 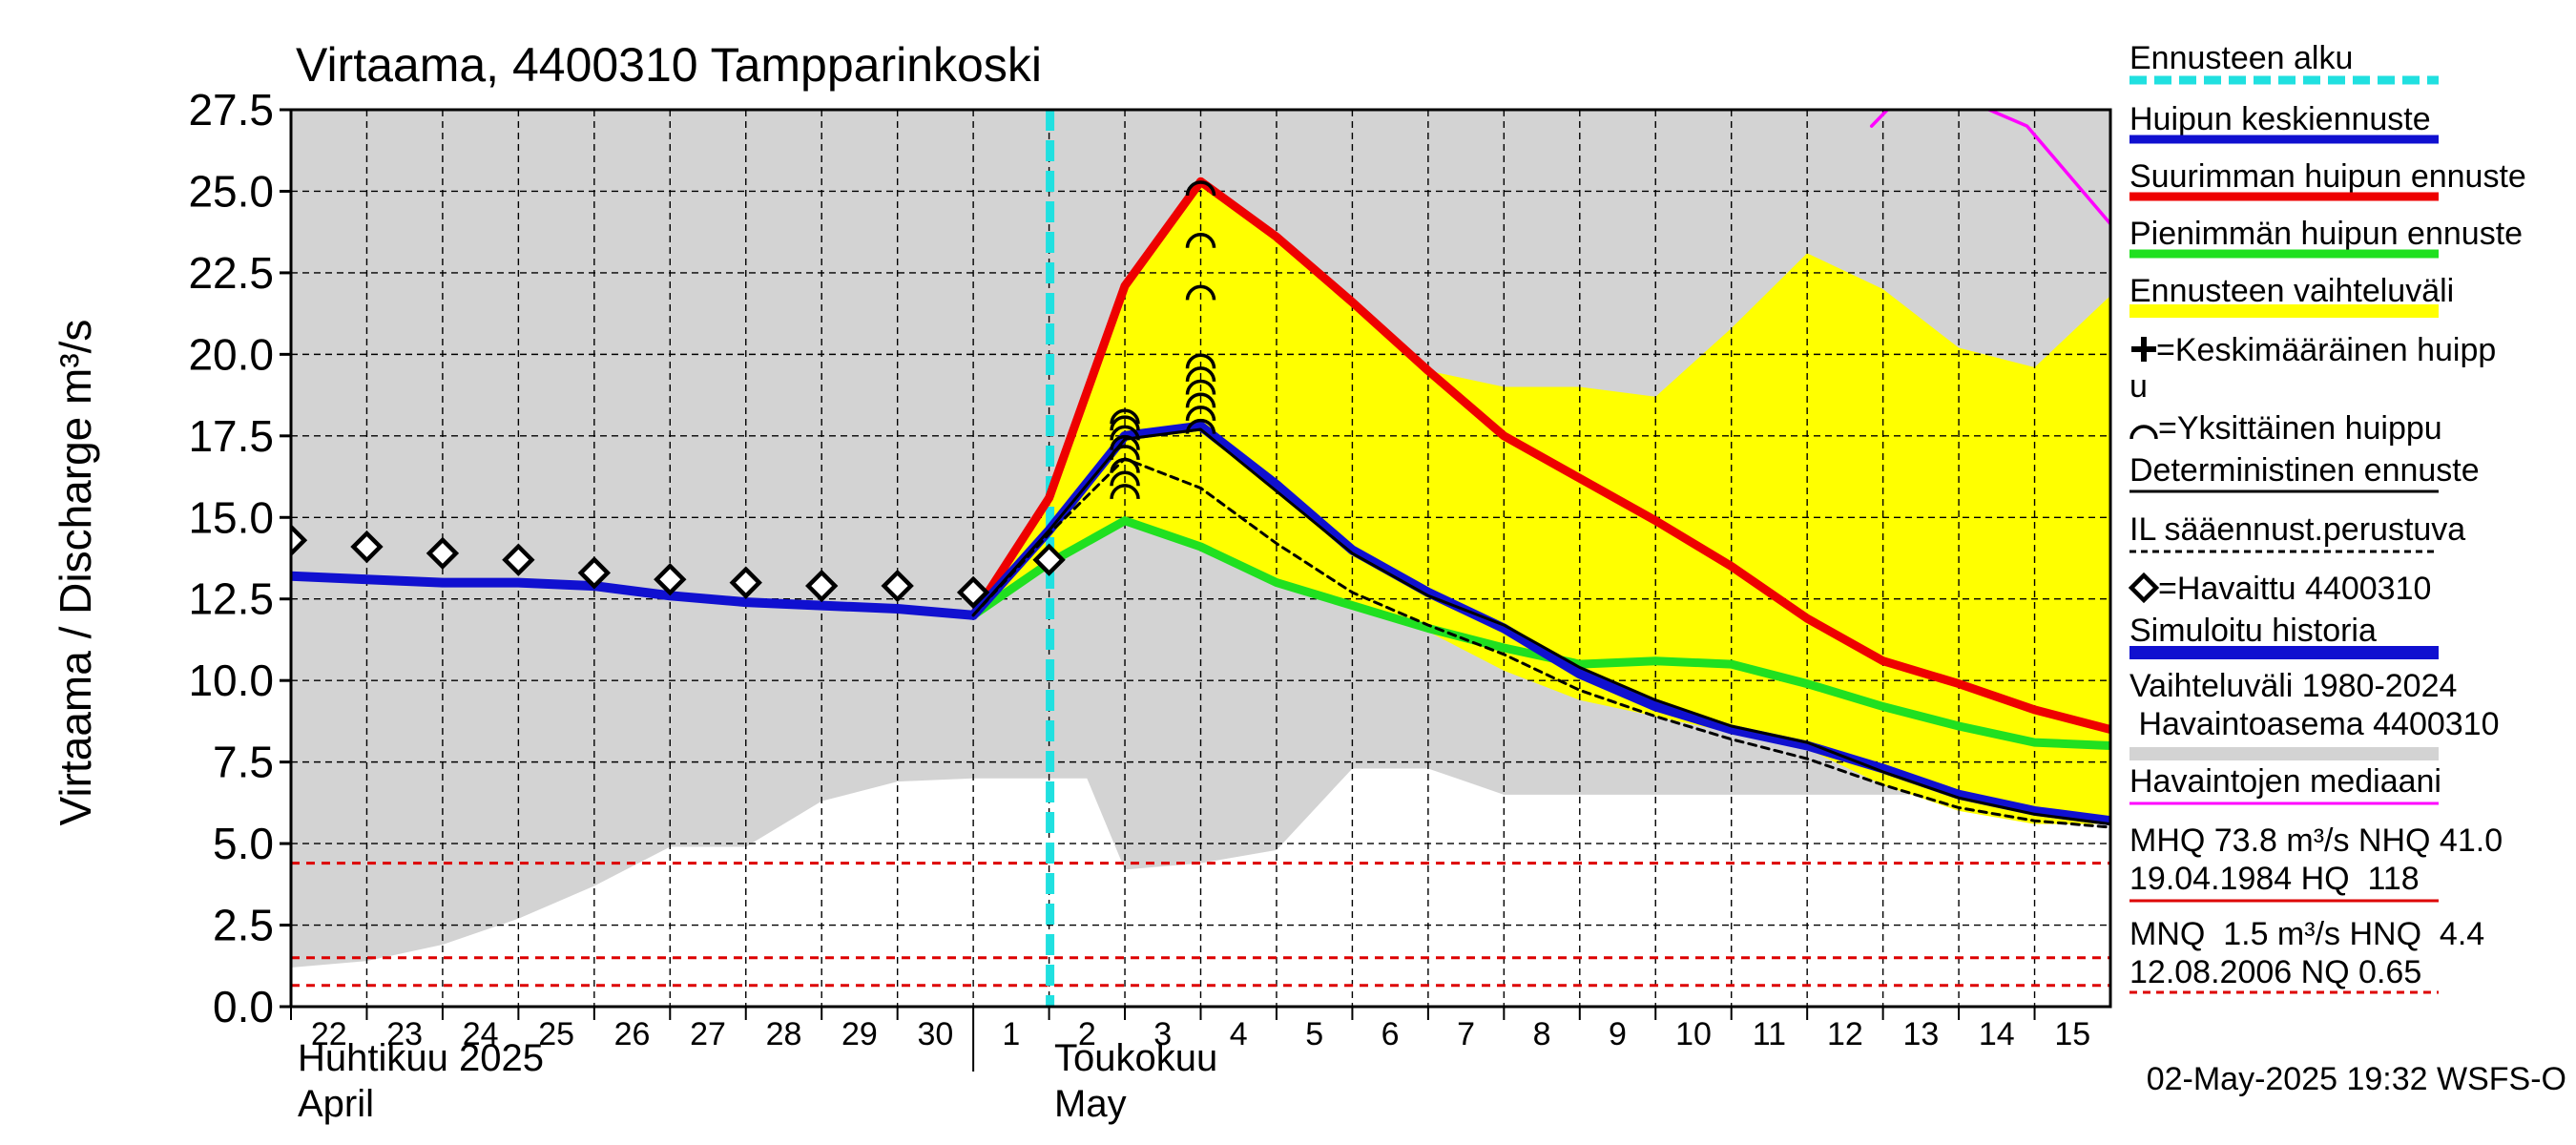 What do you see at coordinates (1135, 1058) in the screenshot?
I see `month-label-may-fi: Toukokuu` at bounding box center [1135, 1058].